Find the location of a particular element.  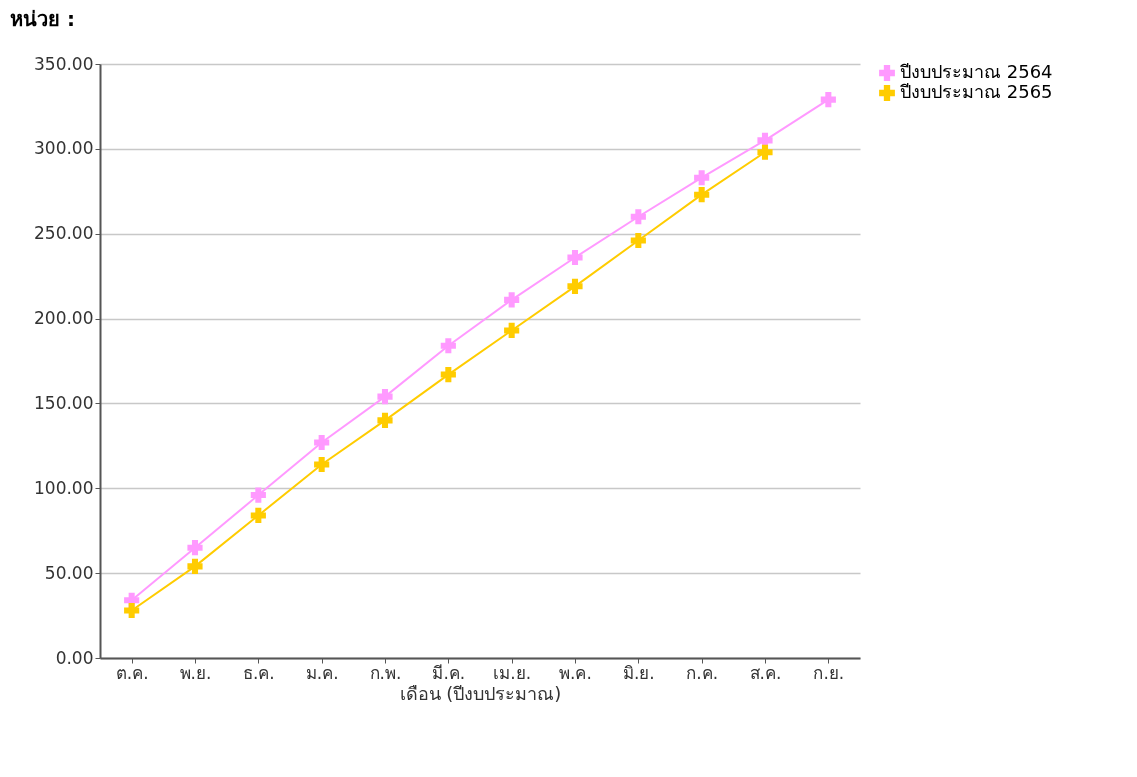

x-tick-label: มิ.ย. is located at coordinates (638, 672).